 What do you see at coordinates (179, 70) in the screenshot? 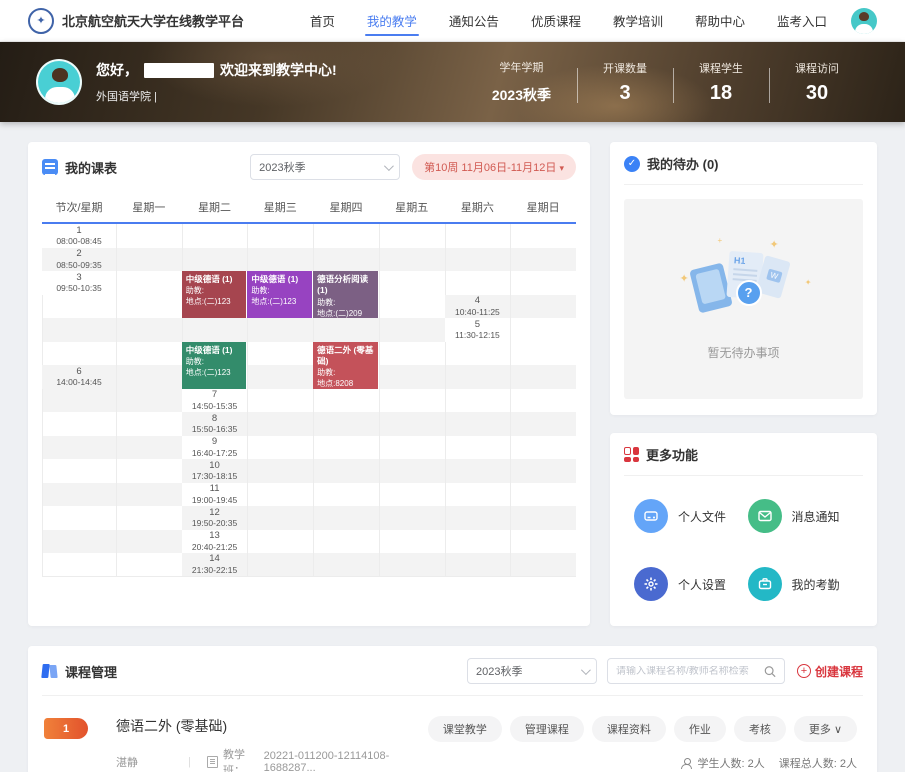
I see `redacted-username` at bounding box center [179, 70].